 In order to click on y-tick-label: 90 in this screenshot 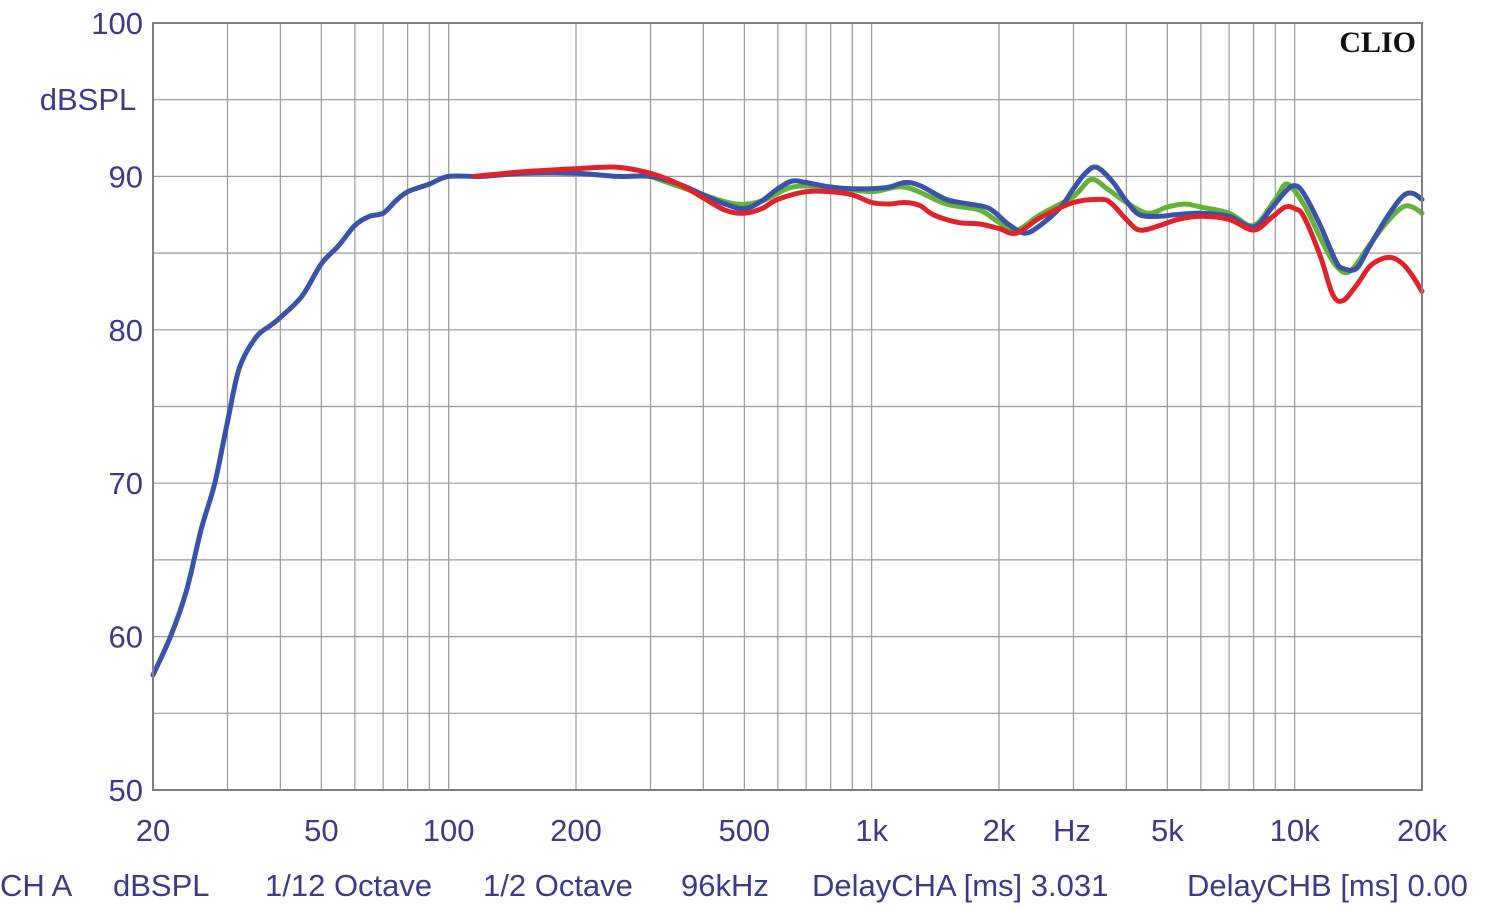, I will do `click(126, 176)`.